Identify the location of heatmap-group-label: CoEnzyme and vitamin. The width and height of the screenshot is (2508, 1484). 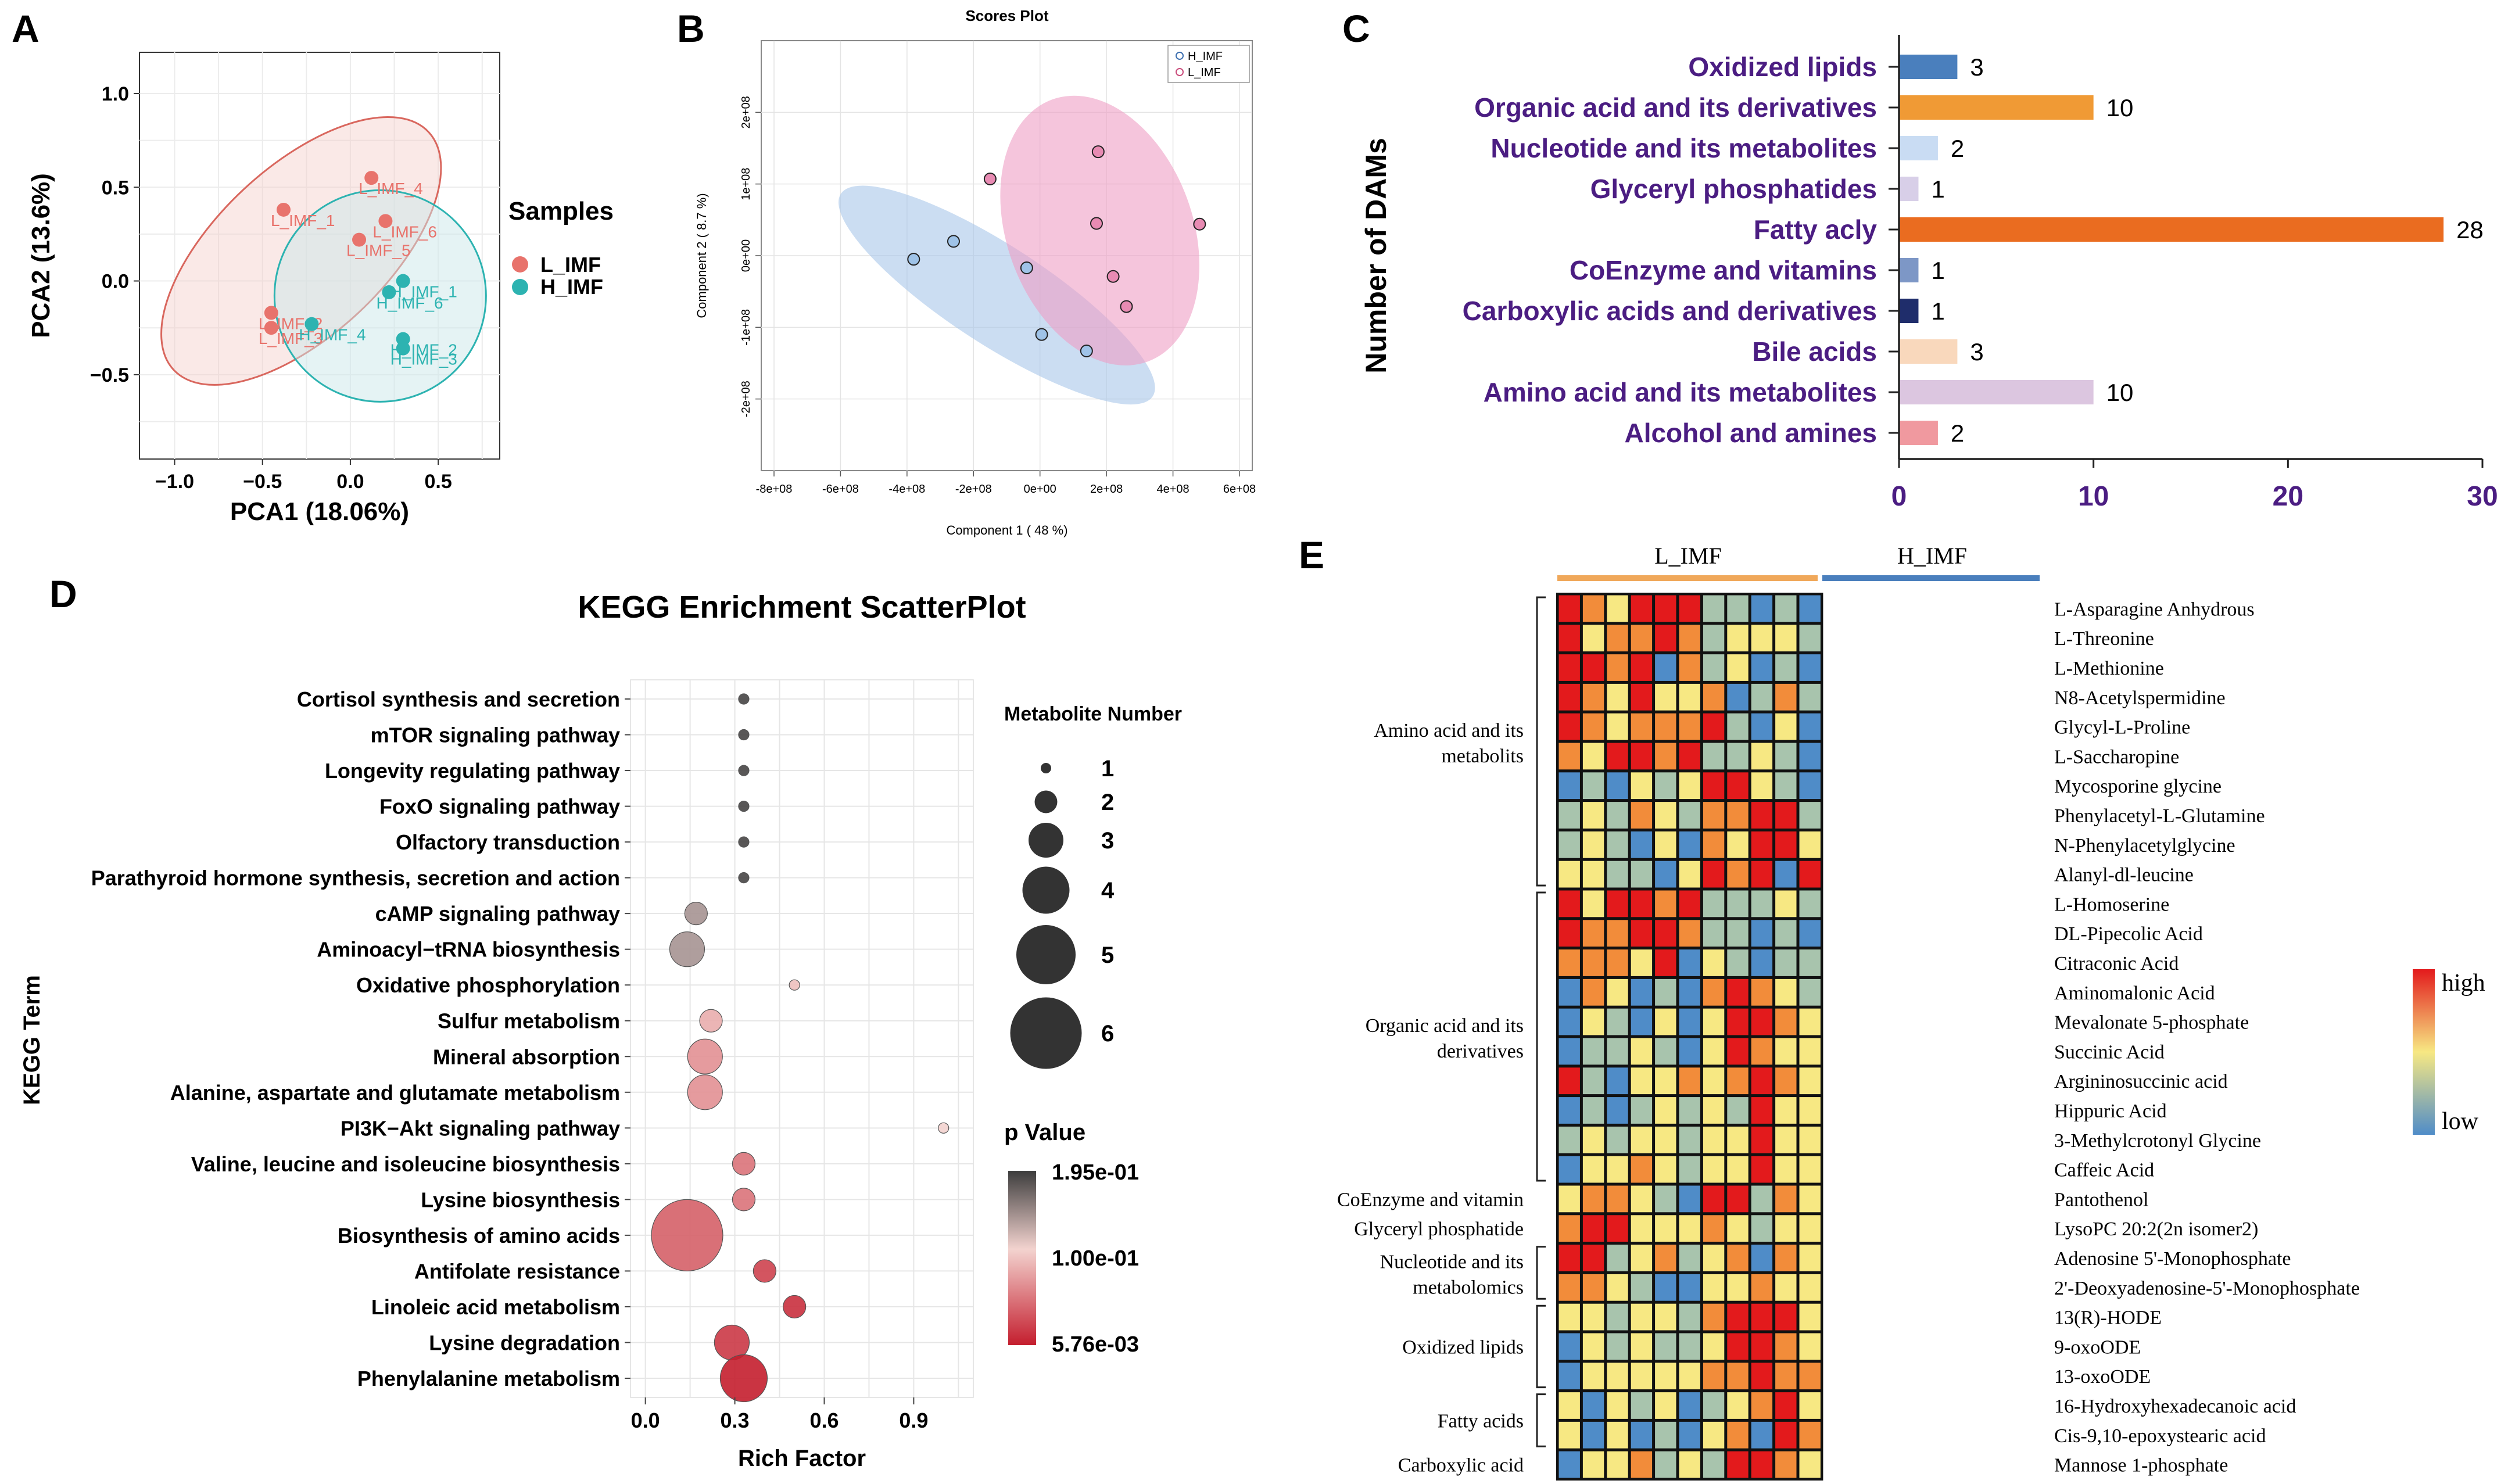
(1431, 1199).